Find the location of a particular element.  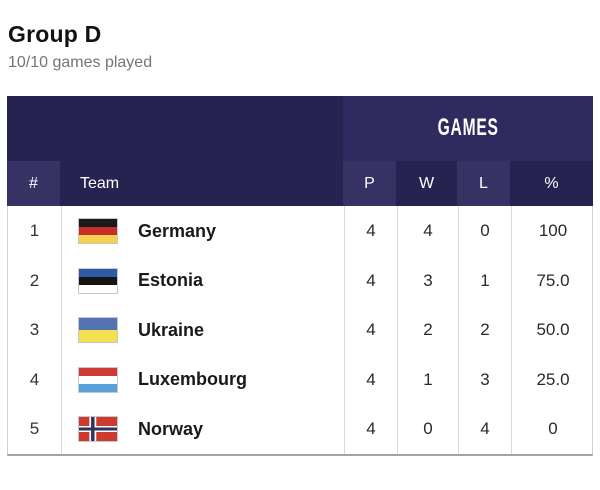

wins-value: 0 is located at coordinates (427, 429).